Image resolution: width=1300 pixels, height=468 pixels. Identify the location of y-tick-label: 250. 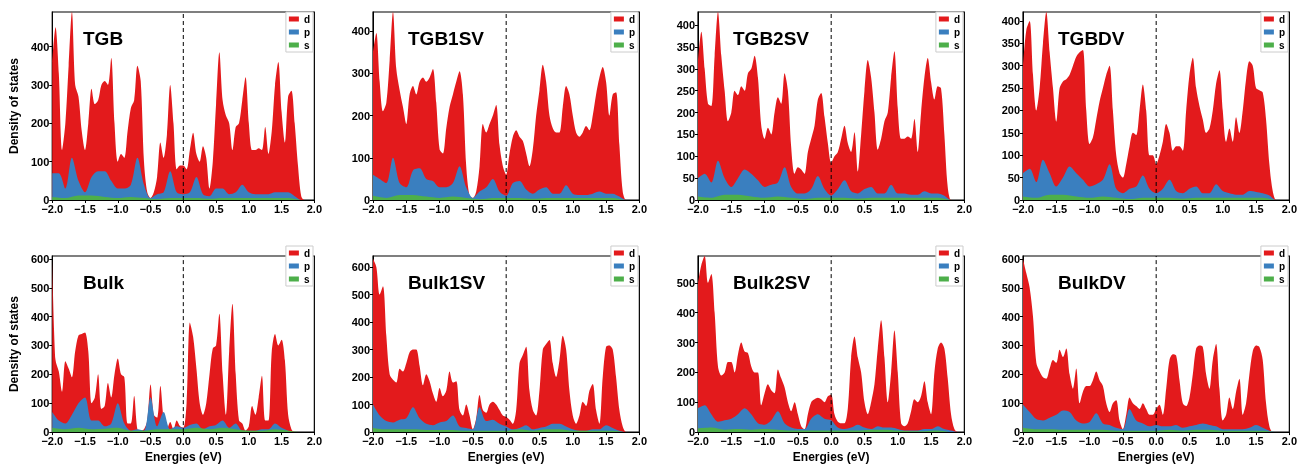
(1010, 88).